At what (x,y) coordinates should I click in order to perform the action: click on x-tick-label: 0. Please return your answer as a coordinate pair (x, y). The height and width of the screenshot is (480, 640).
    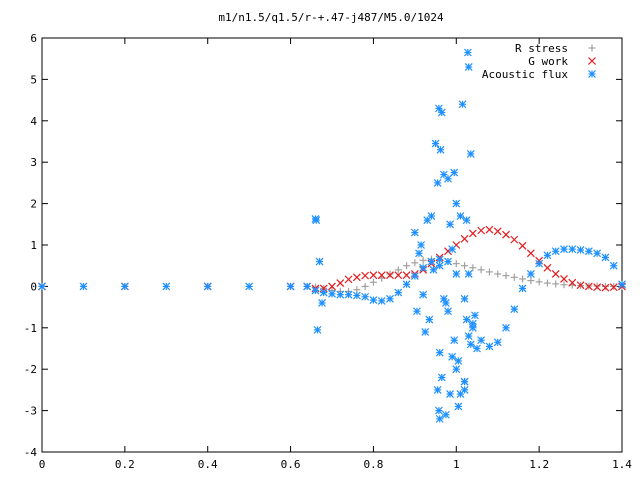
    Looking at the image, I should click on (42, 464).